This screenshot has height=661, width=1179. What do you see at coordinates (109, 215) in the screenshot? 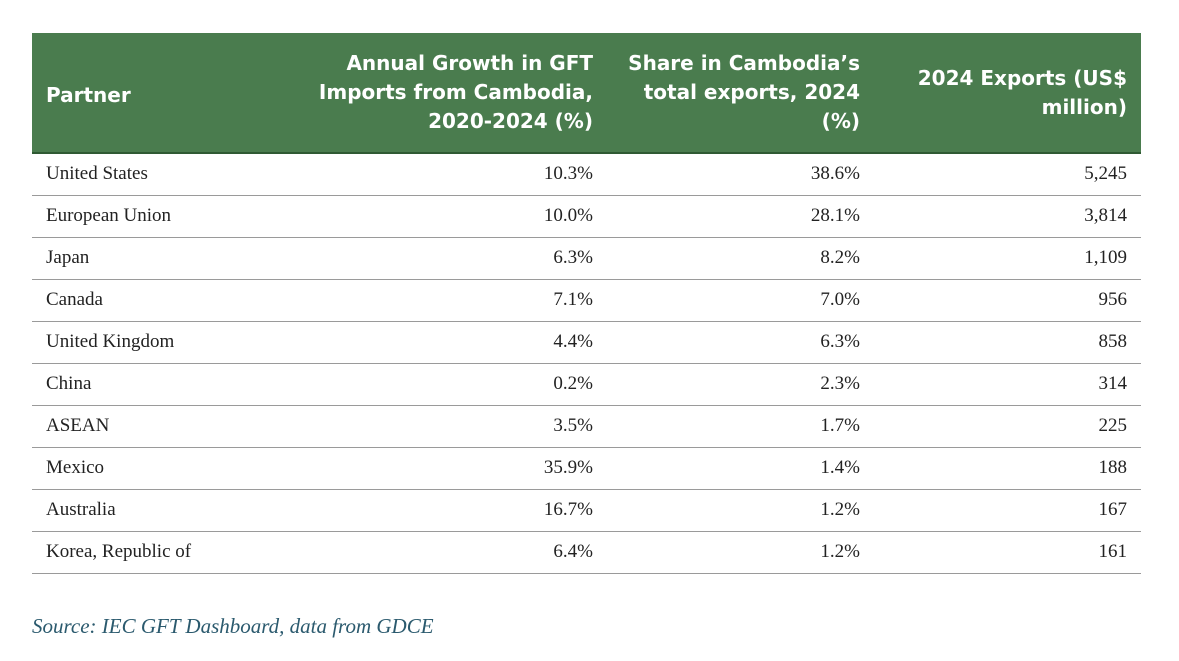
I see `partner-cell: European Union` at bounding box center [109, 215].